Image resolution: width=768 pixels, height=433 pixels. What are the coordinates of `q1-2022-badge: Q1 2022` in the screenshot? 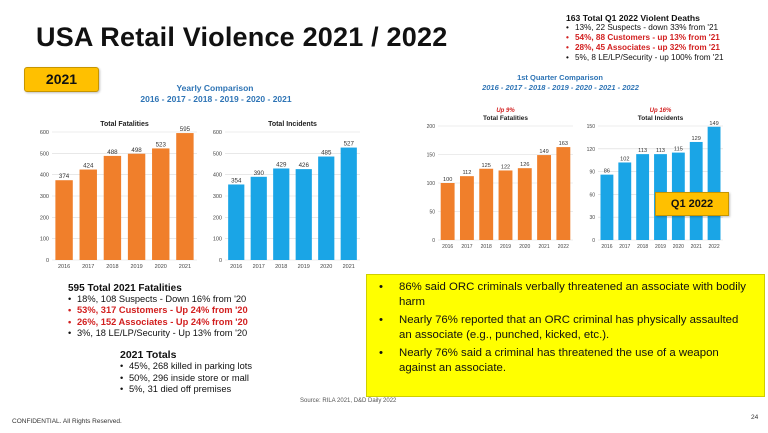 It's located at (692, 204).